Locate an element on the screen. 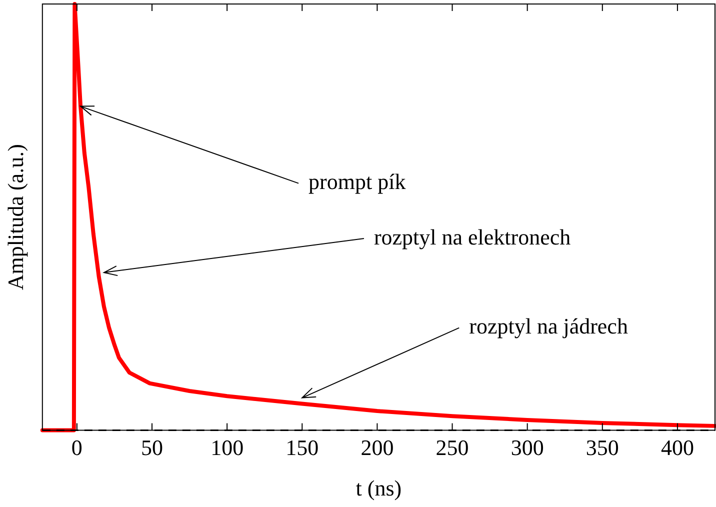  x-axis-title: t (ns) is located at coordinates (379, 488).